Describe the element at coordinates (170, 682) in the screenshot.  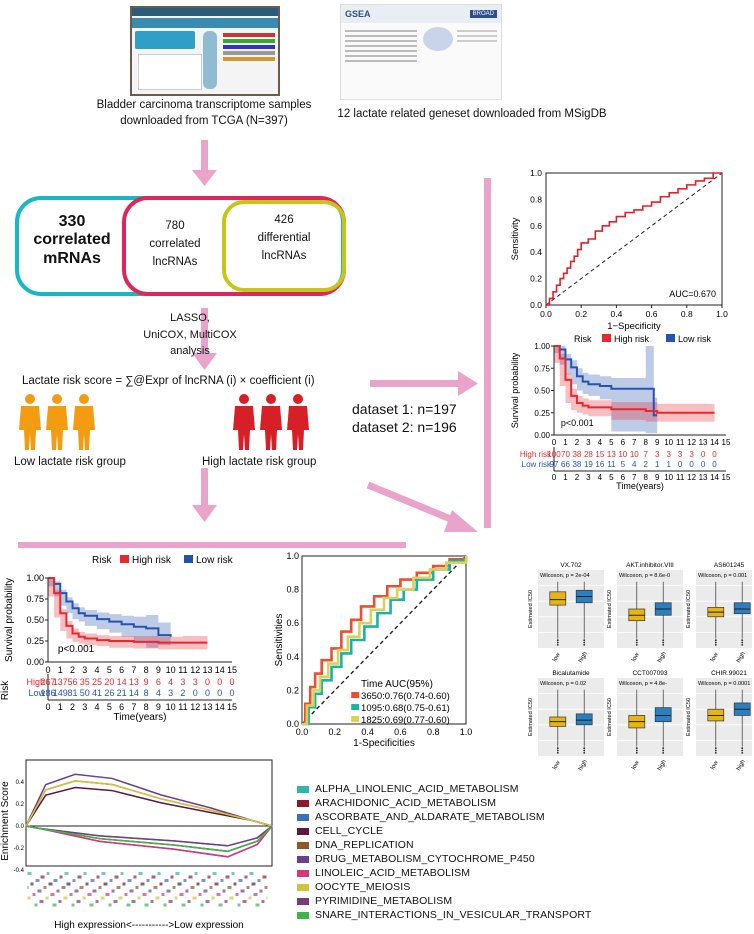
I see `km-risk-high-value: 4` at that location.